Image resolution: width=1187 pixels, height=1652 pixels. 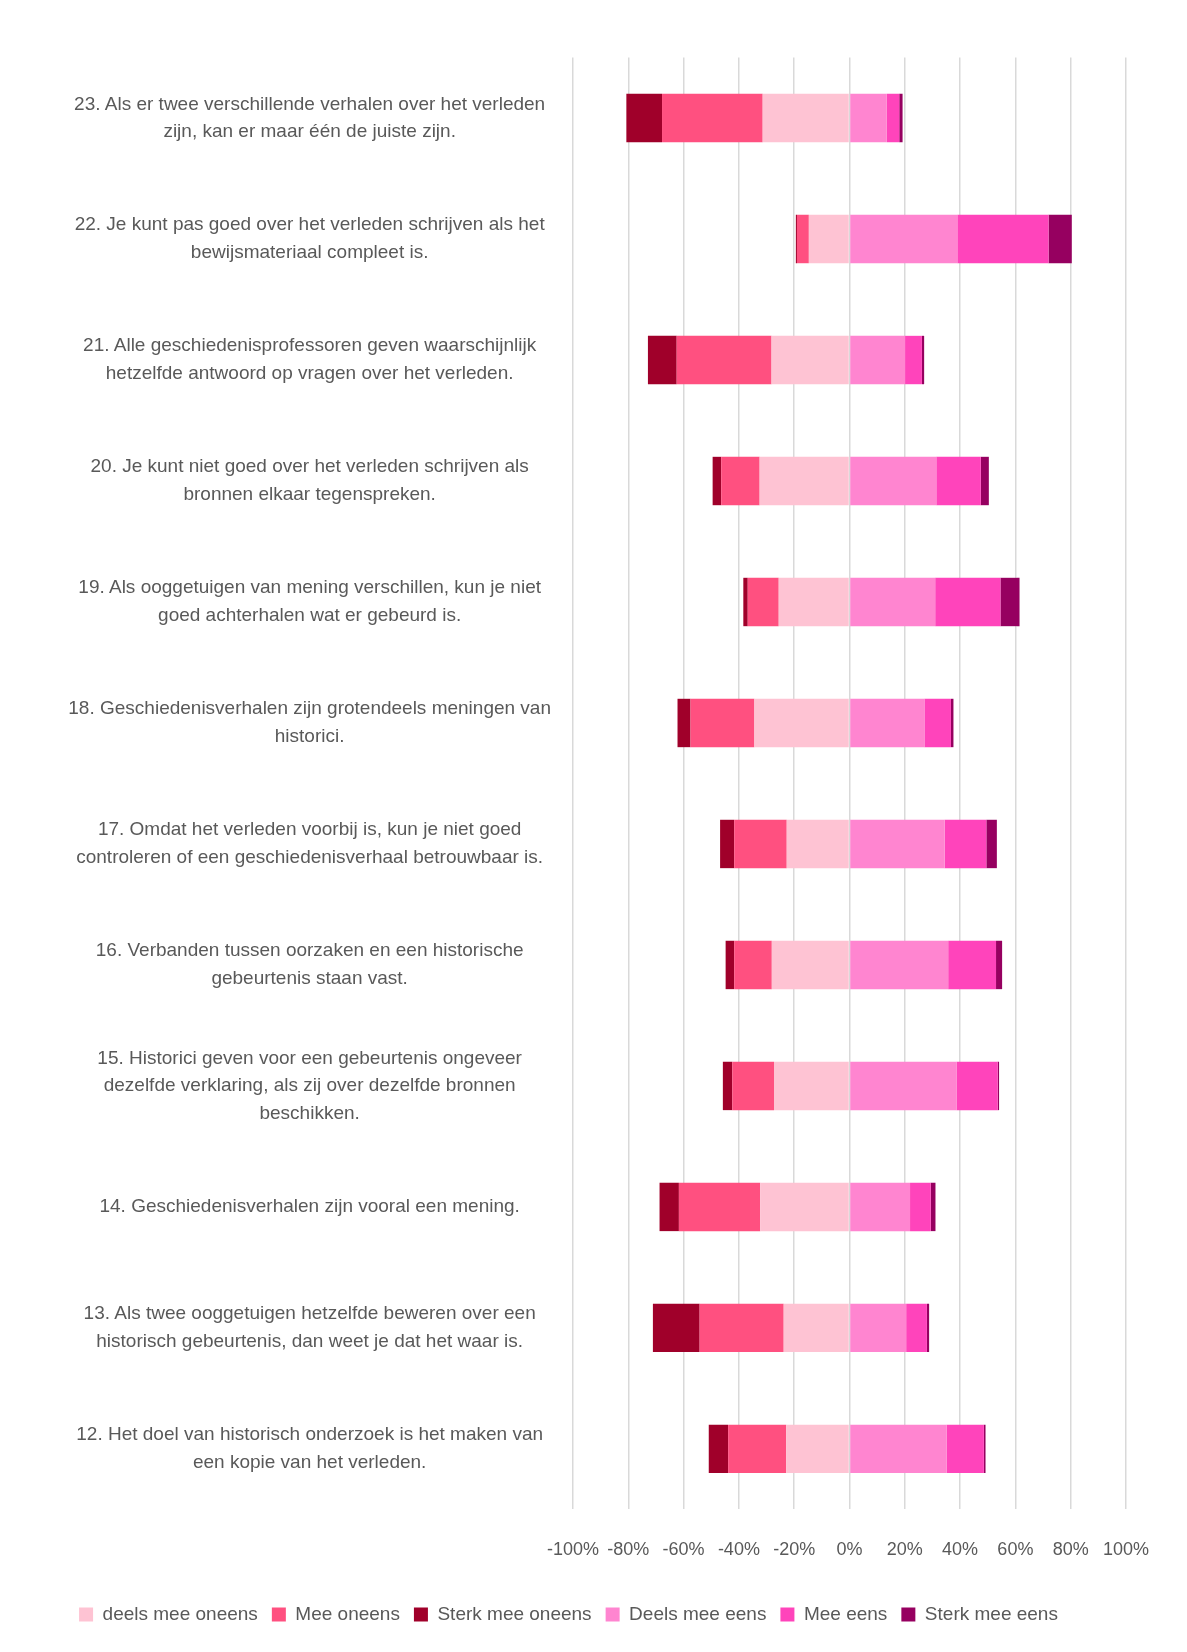 What do you see at coordinates (309, 721) in the screenshot?
I see `y-tick-label: 18. Geschiedenisverhalen zijn grotendeels meningen van historici.` at bounding box center [309, 721].